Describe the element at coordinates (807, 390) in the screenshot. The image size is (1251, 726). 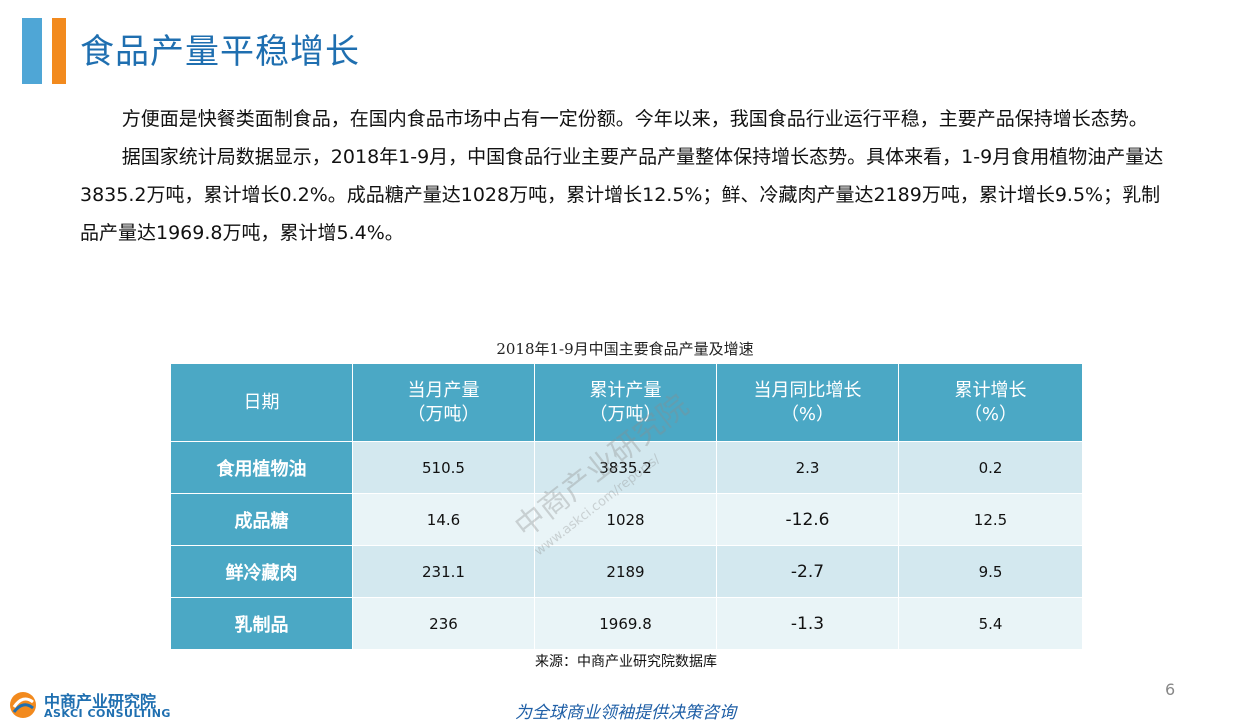
I see `header-label: 当月同比增长` at that location.